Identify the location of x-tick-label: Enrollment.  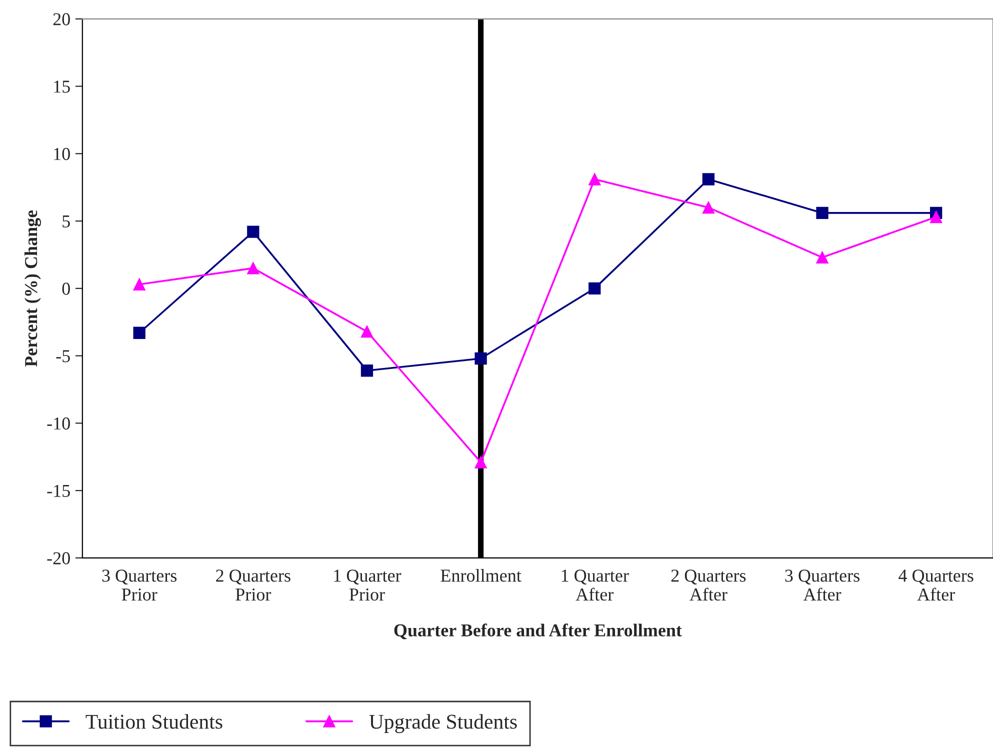
(481, 575).